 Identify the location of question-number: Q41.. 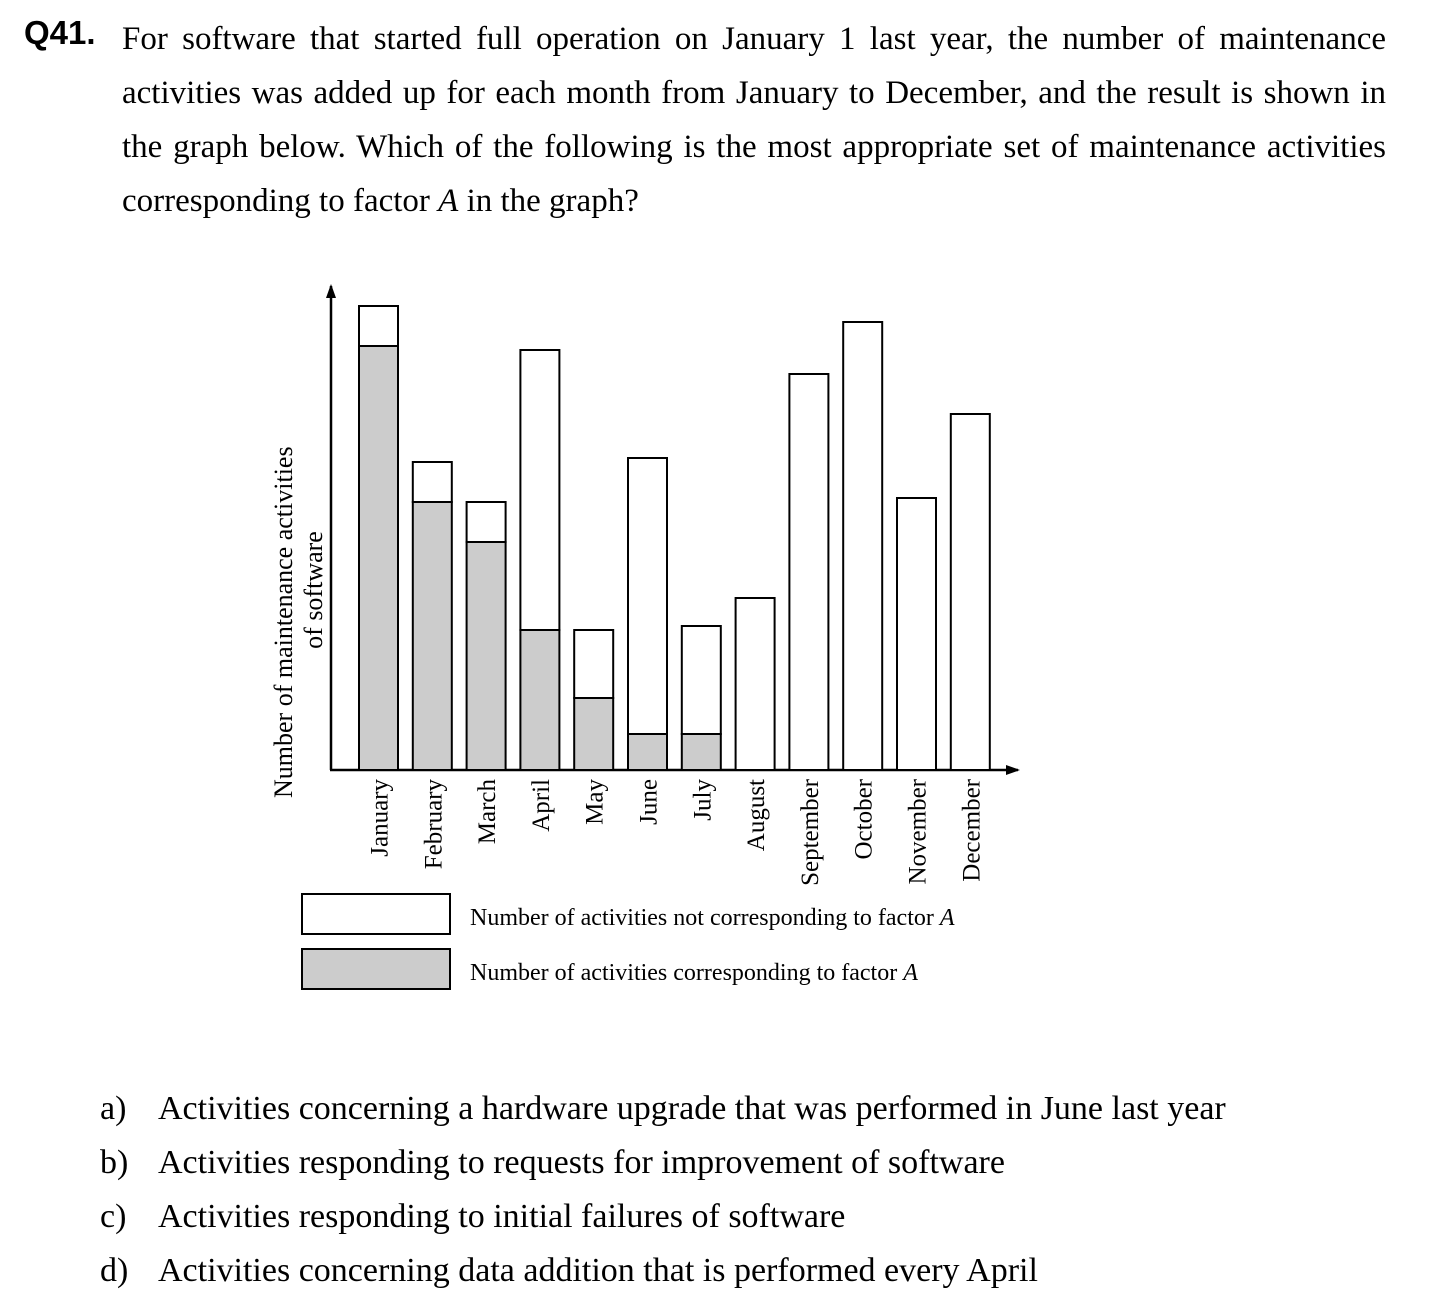
(60, 32).